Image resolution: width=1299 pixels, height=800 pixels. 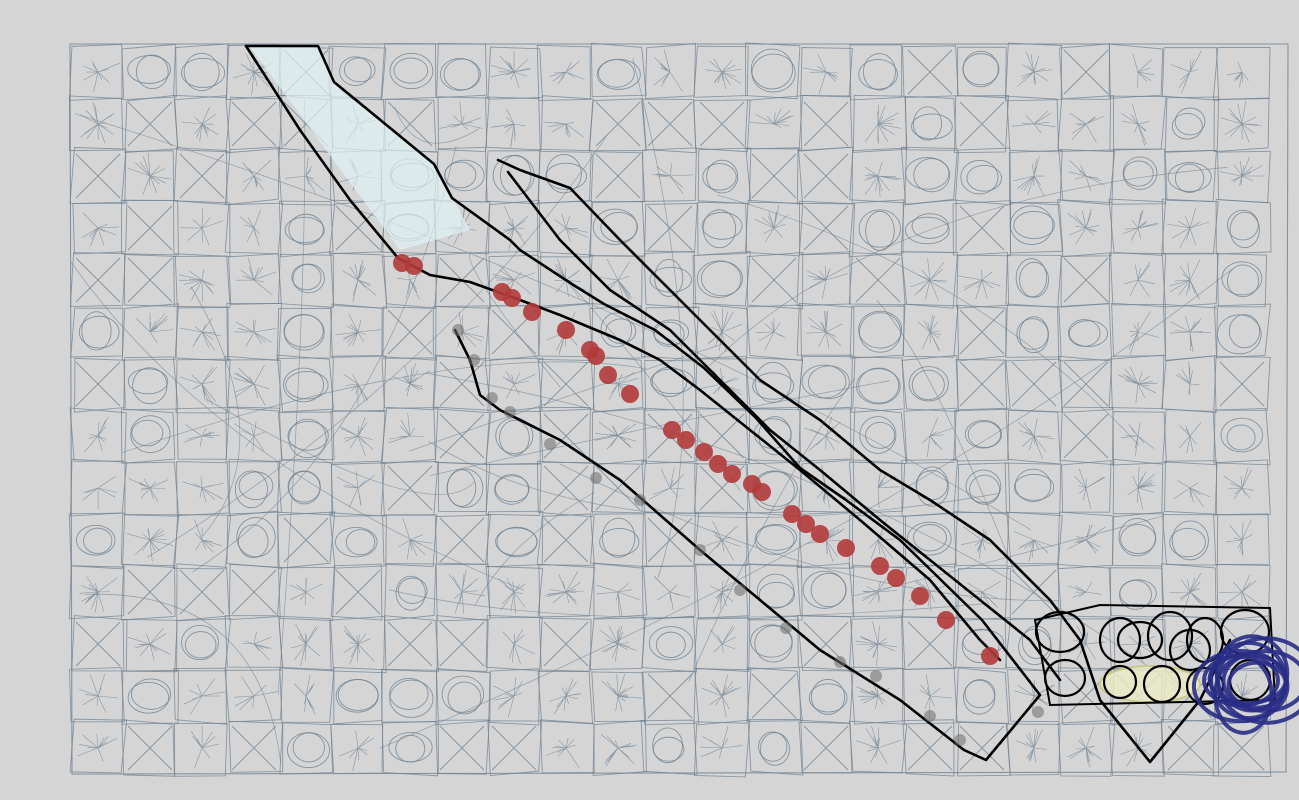 What do you see at coordinates (1257, 680) in the screenshot?
I see `blue-scribble-loop` at bounding box center [1257, 680].